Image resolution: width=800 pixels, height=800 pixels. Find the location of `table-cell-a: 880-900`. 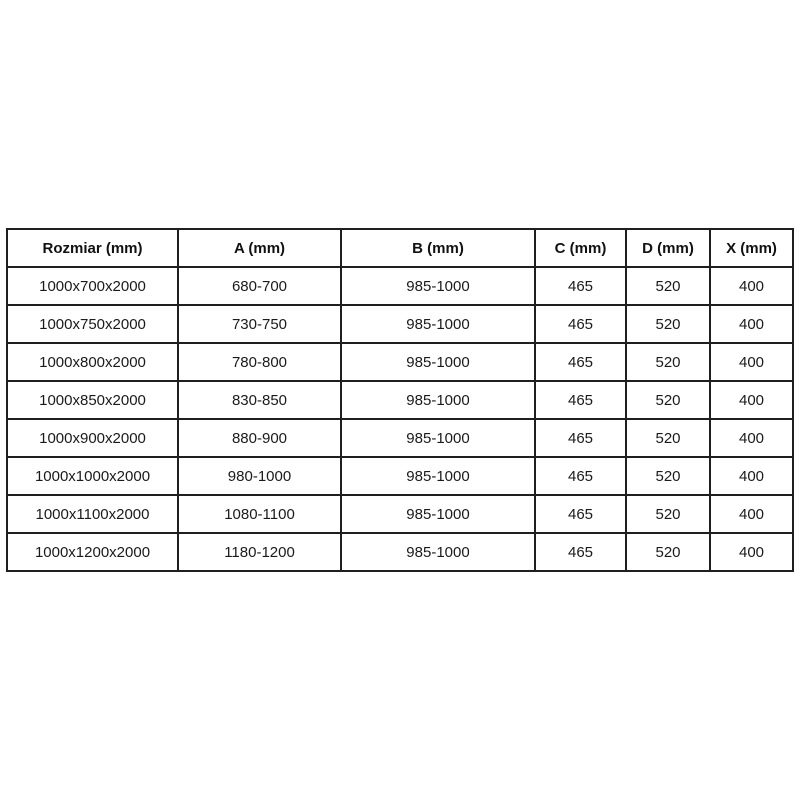

table-cell-a: 880-900 is located at coordinates (259, 438).